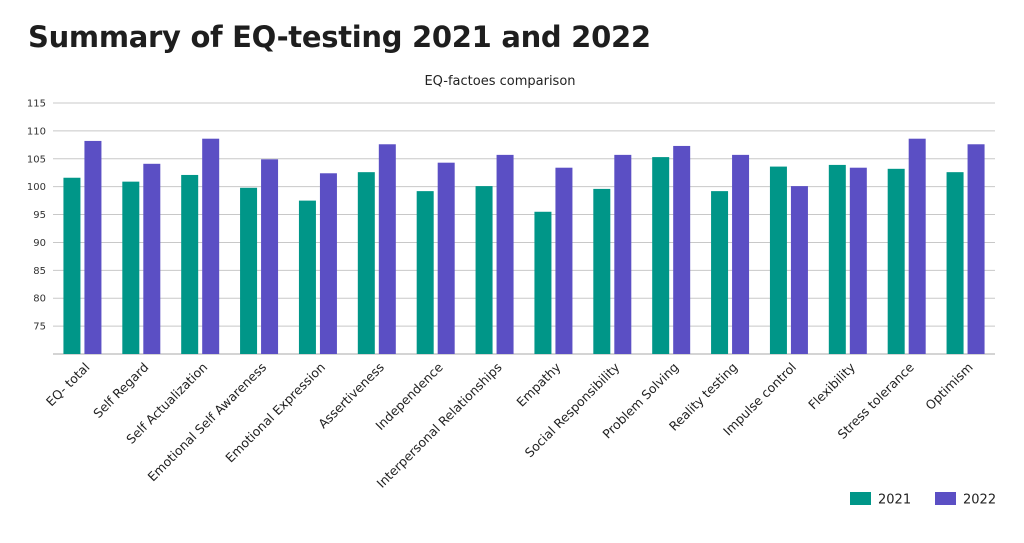  Describe the element at coordinates (979, 500) in the screenshot. I see `legend-label-2022: 2022` at that location.